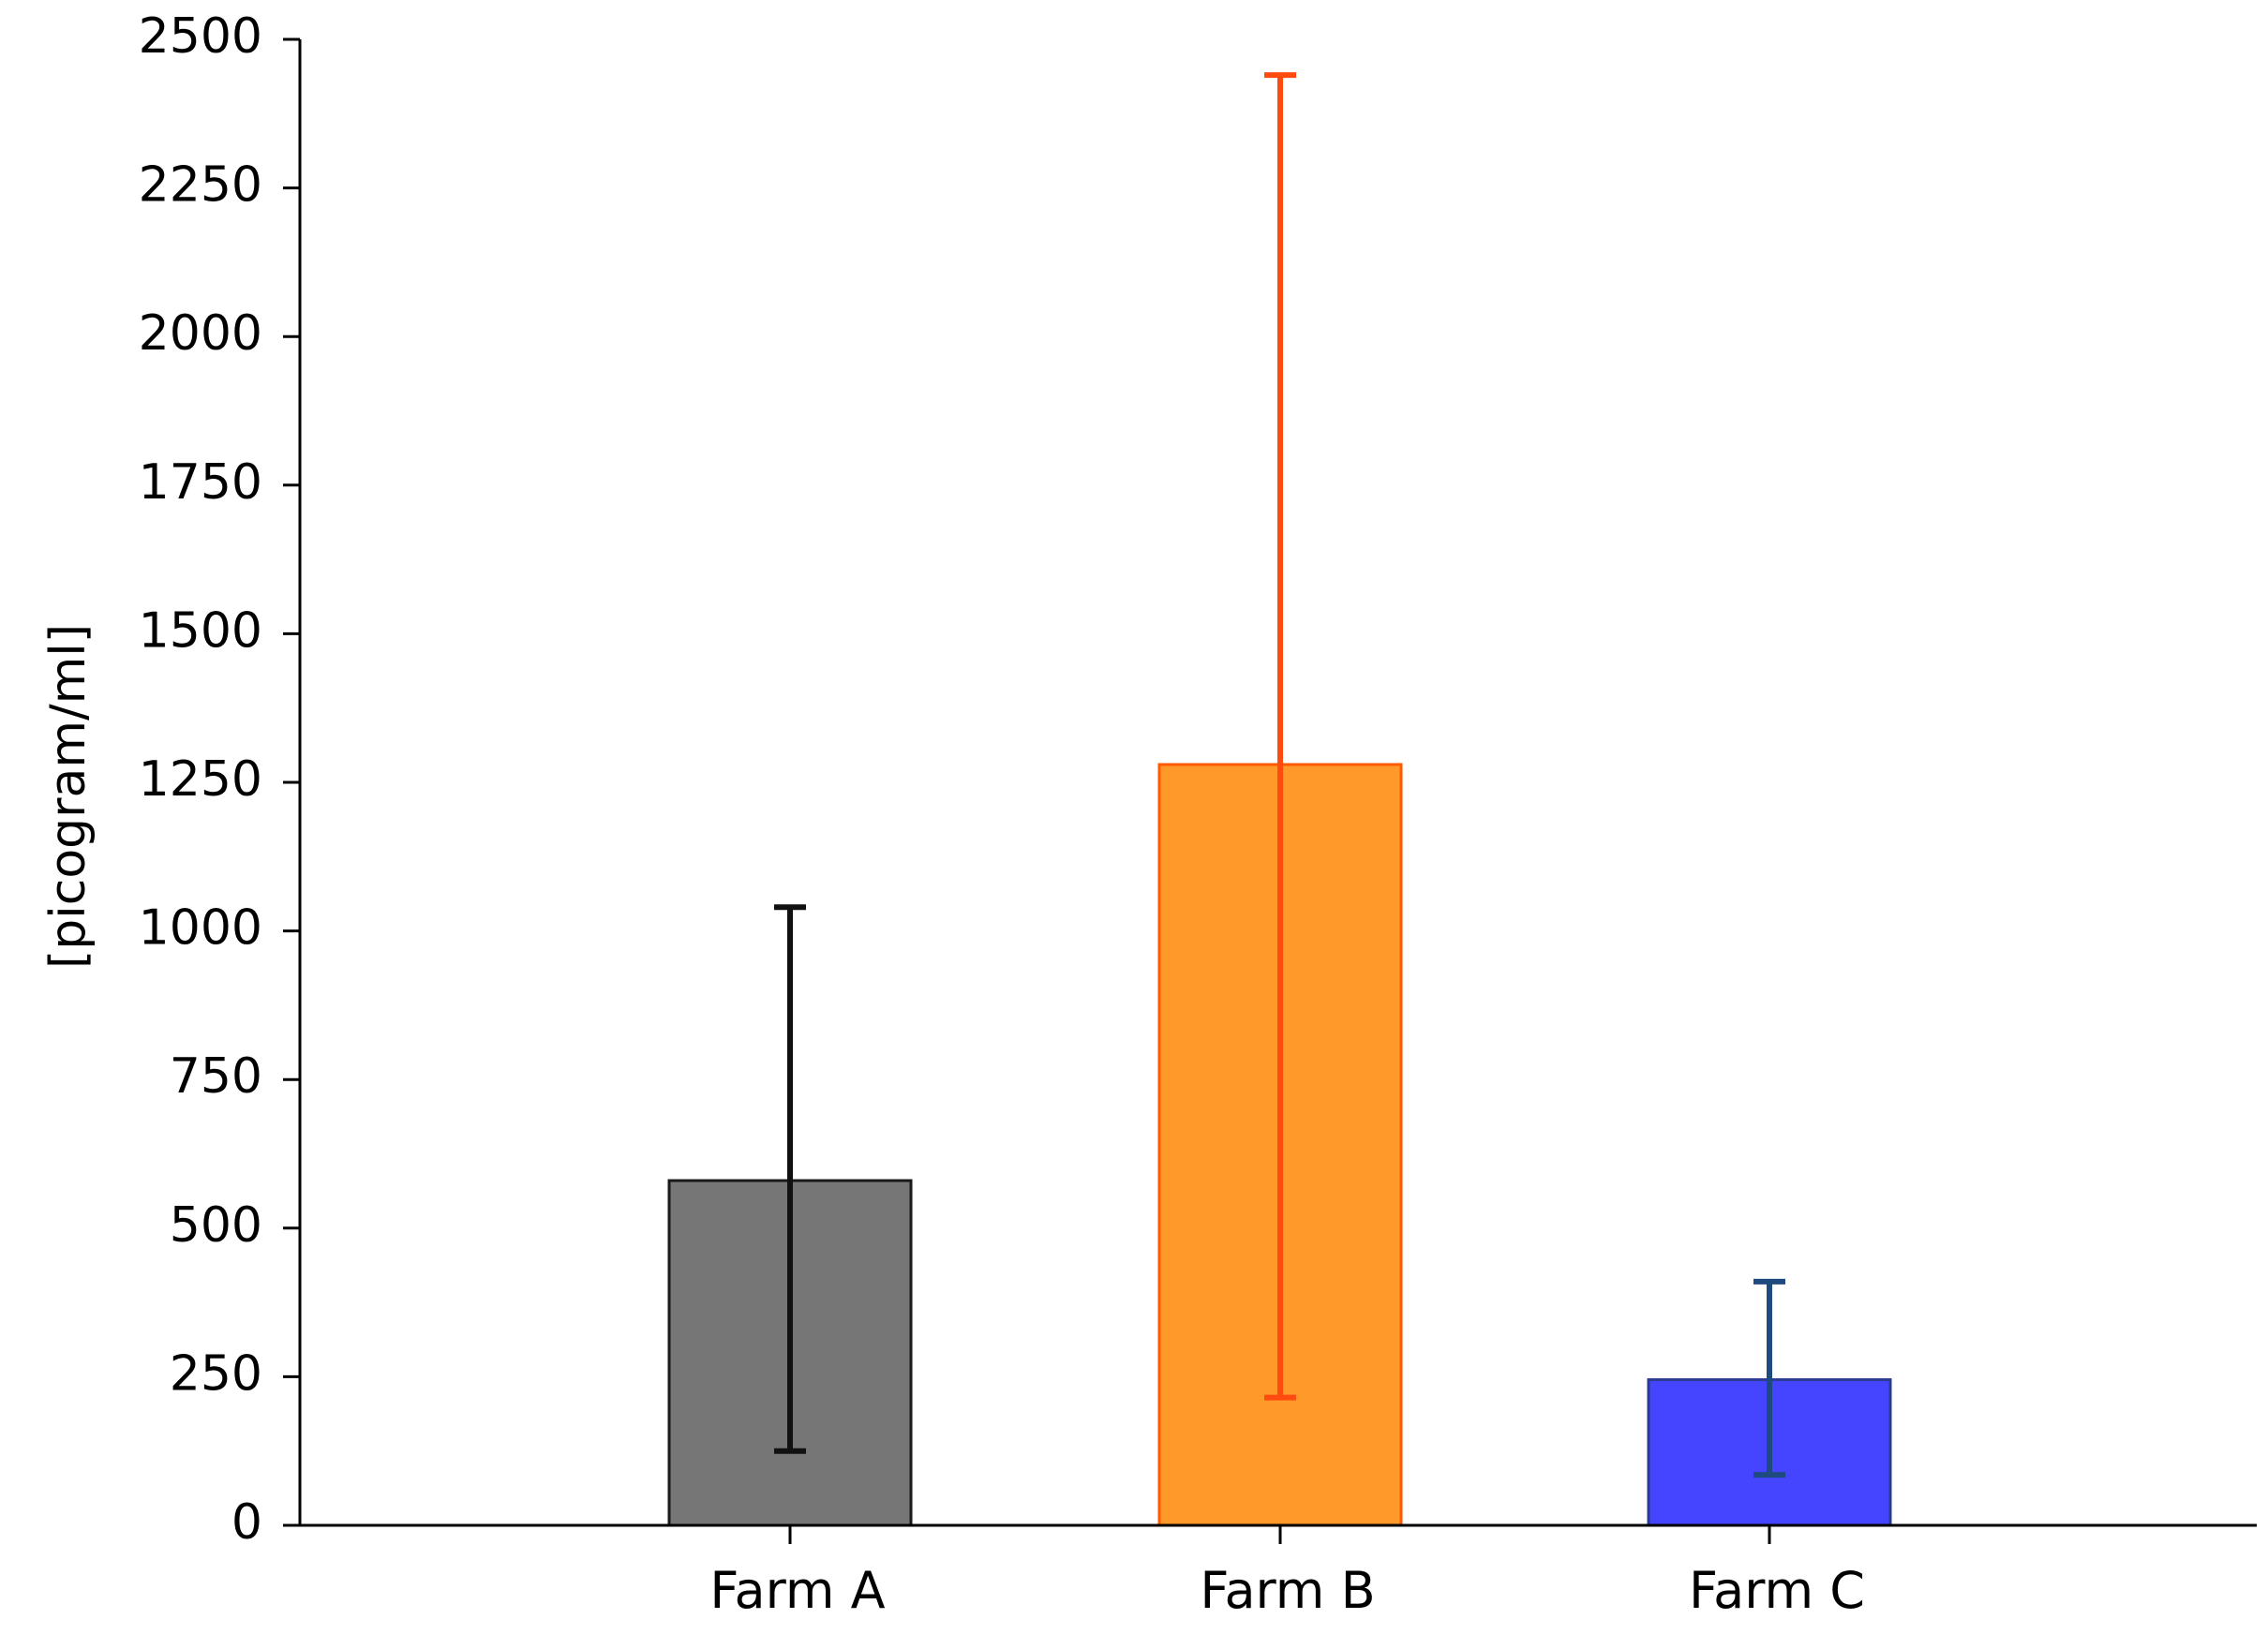 The width and height of the screenshot is (2268, 1649). I want to click on y-tick-label: 0, so click(246, 1522).